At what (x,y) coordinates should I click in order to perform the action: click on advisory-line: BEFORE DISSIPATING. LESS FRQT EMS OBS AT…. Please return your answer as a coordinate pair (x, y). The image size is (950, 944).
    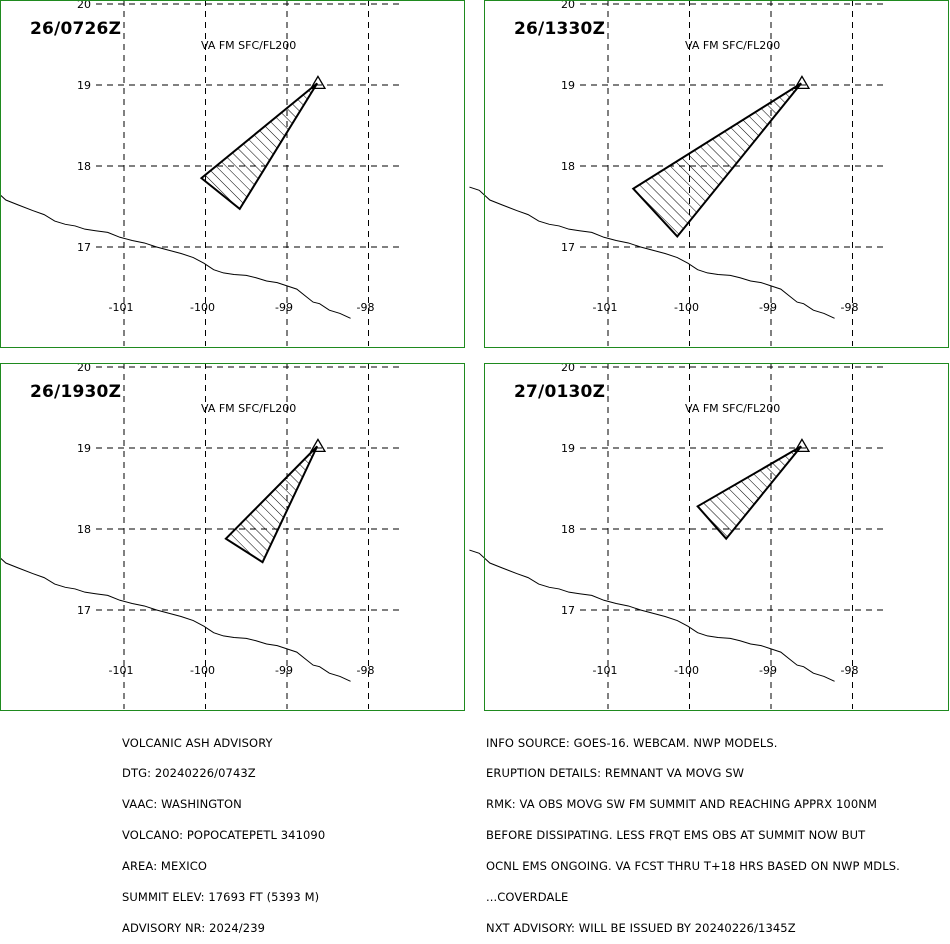
    Looking at the image, I should click on (676, 835).